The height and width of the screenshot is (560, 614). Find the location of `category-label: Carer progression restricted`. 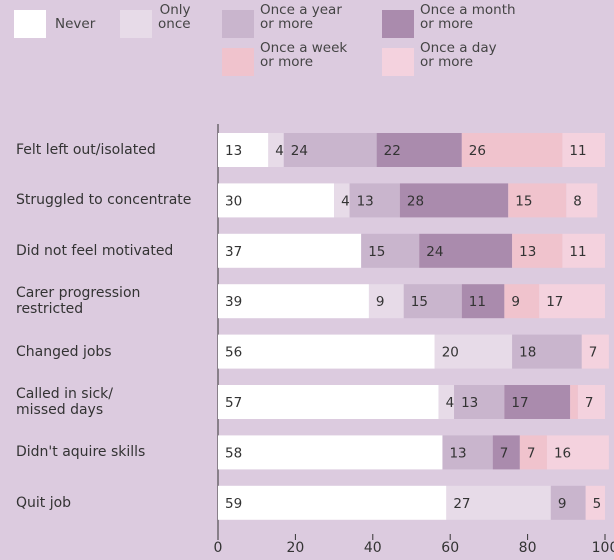

category-label: Carer progression restricted is located at coordinates (78, 301).